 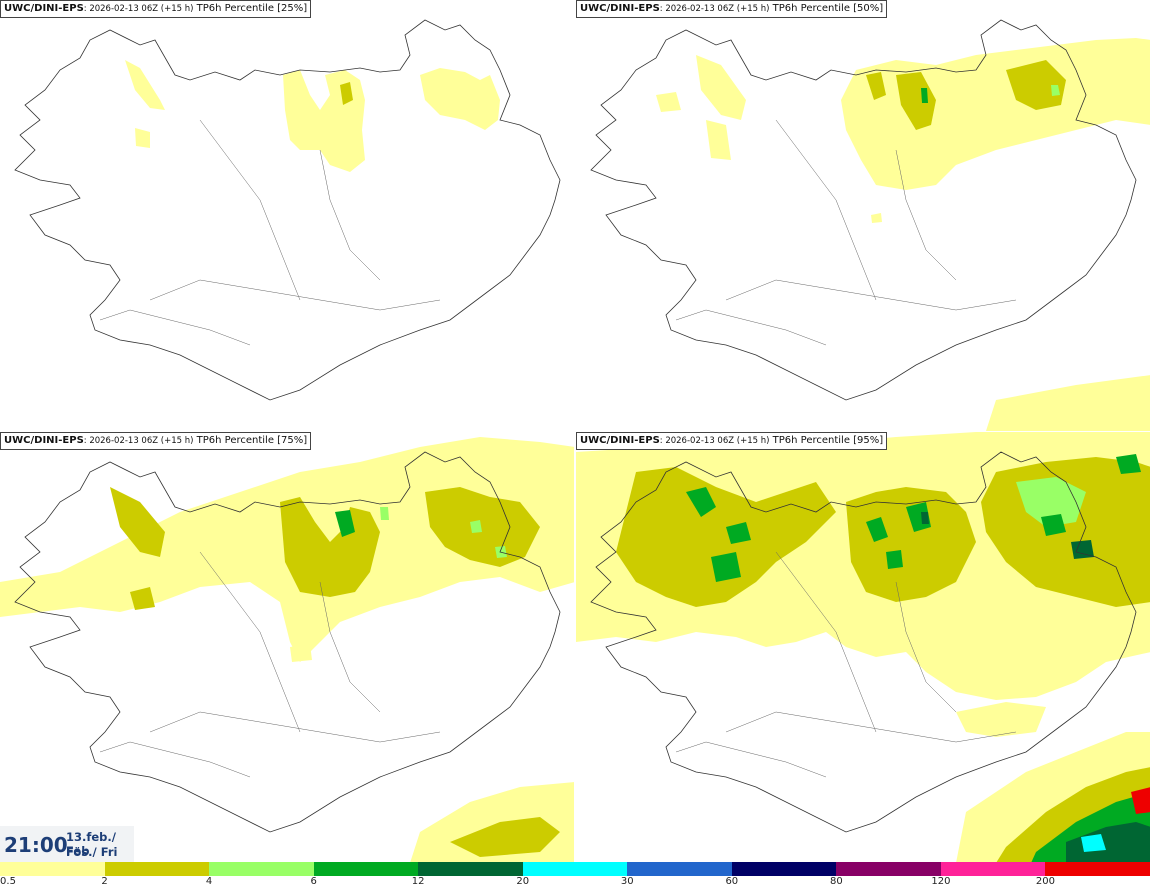 What do you see at coordinates (732, 881) in the screenshot?
I see `colorbar-label: 60` at bounding box center [732, 881].